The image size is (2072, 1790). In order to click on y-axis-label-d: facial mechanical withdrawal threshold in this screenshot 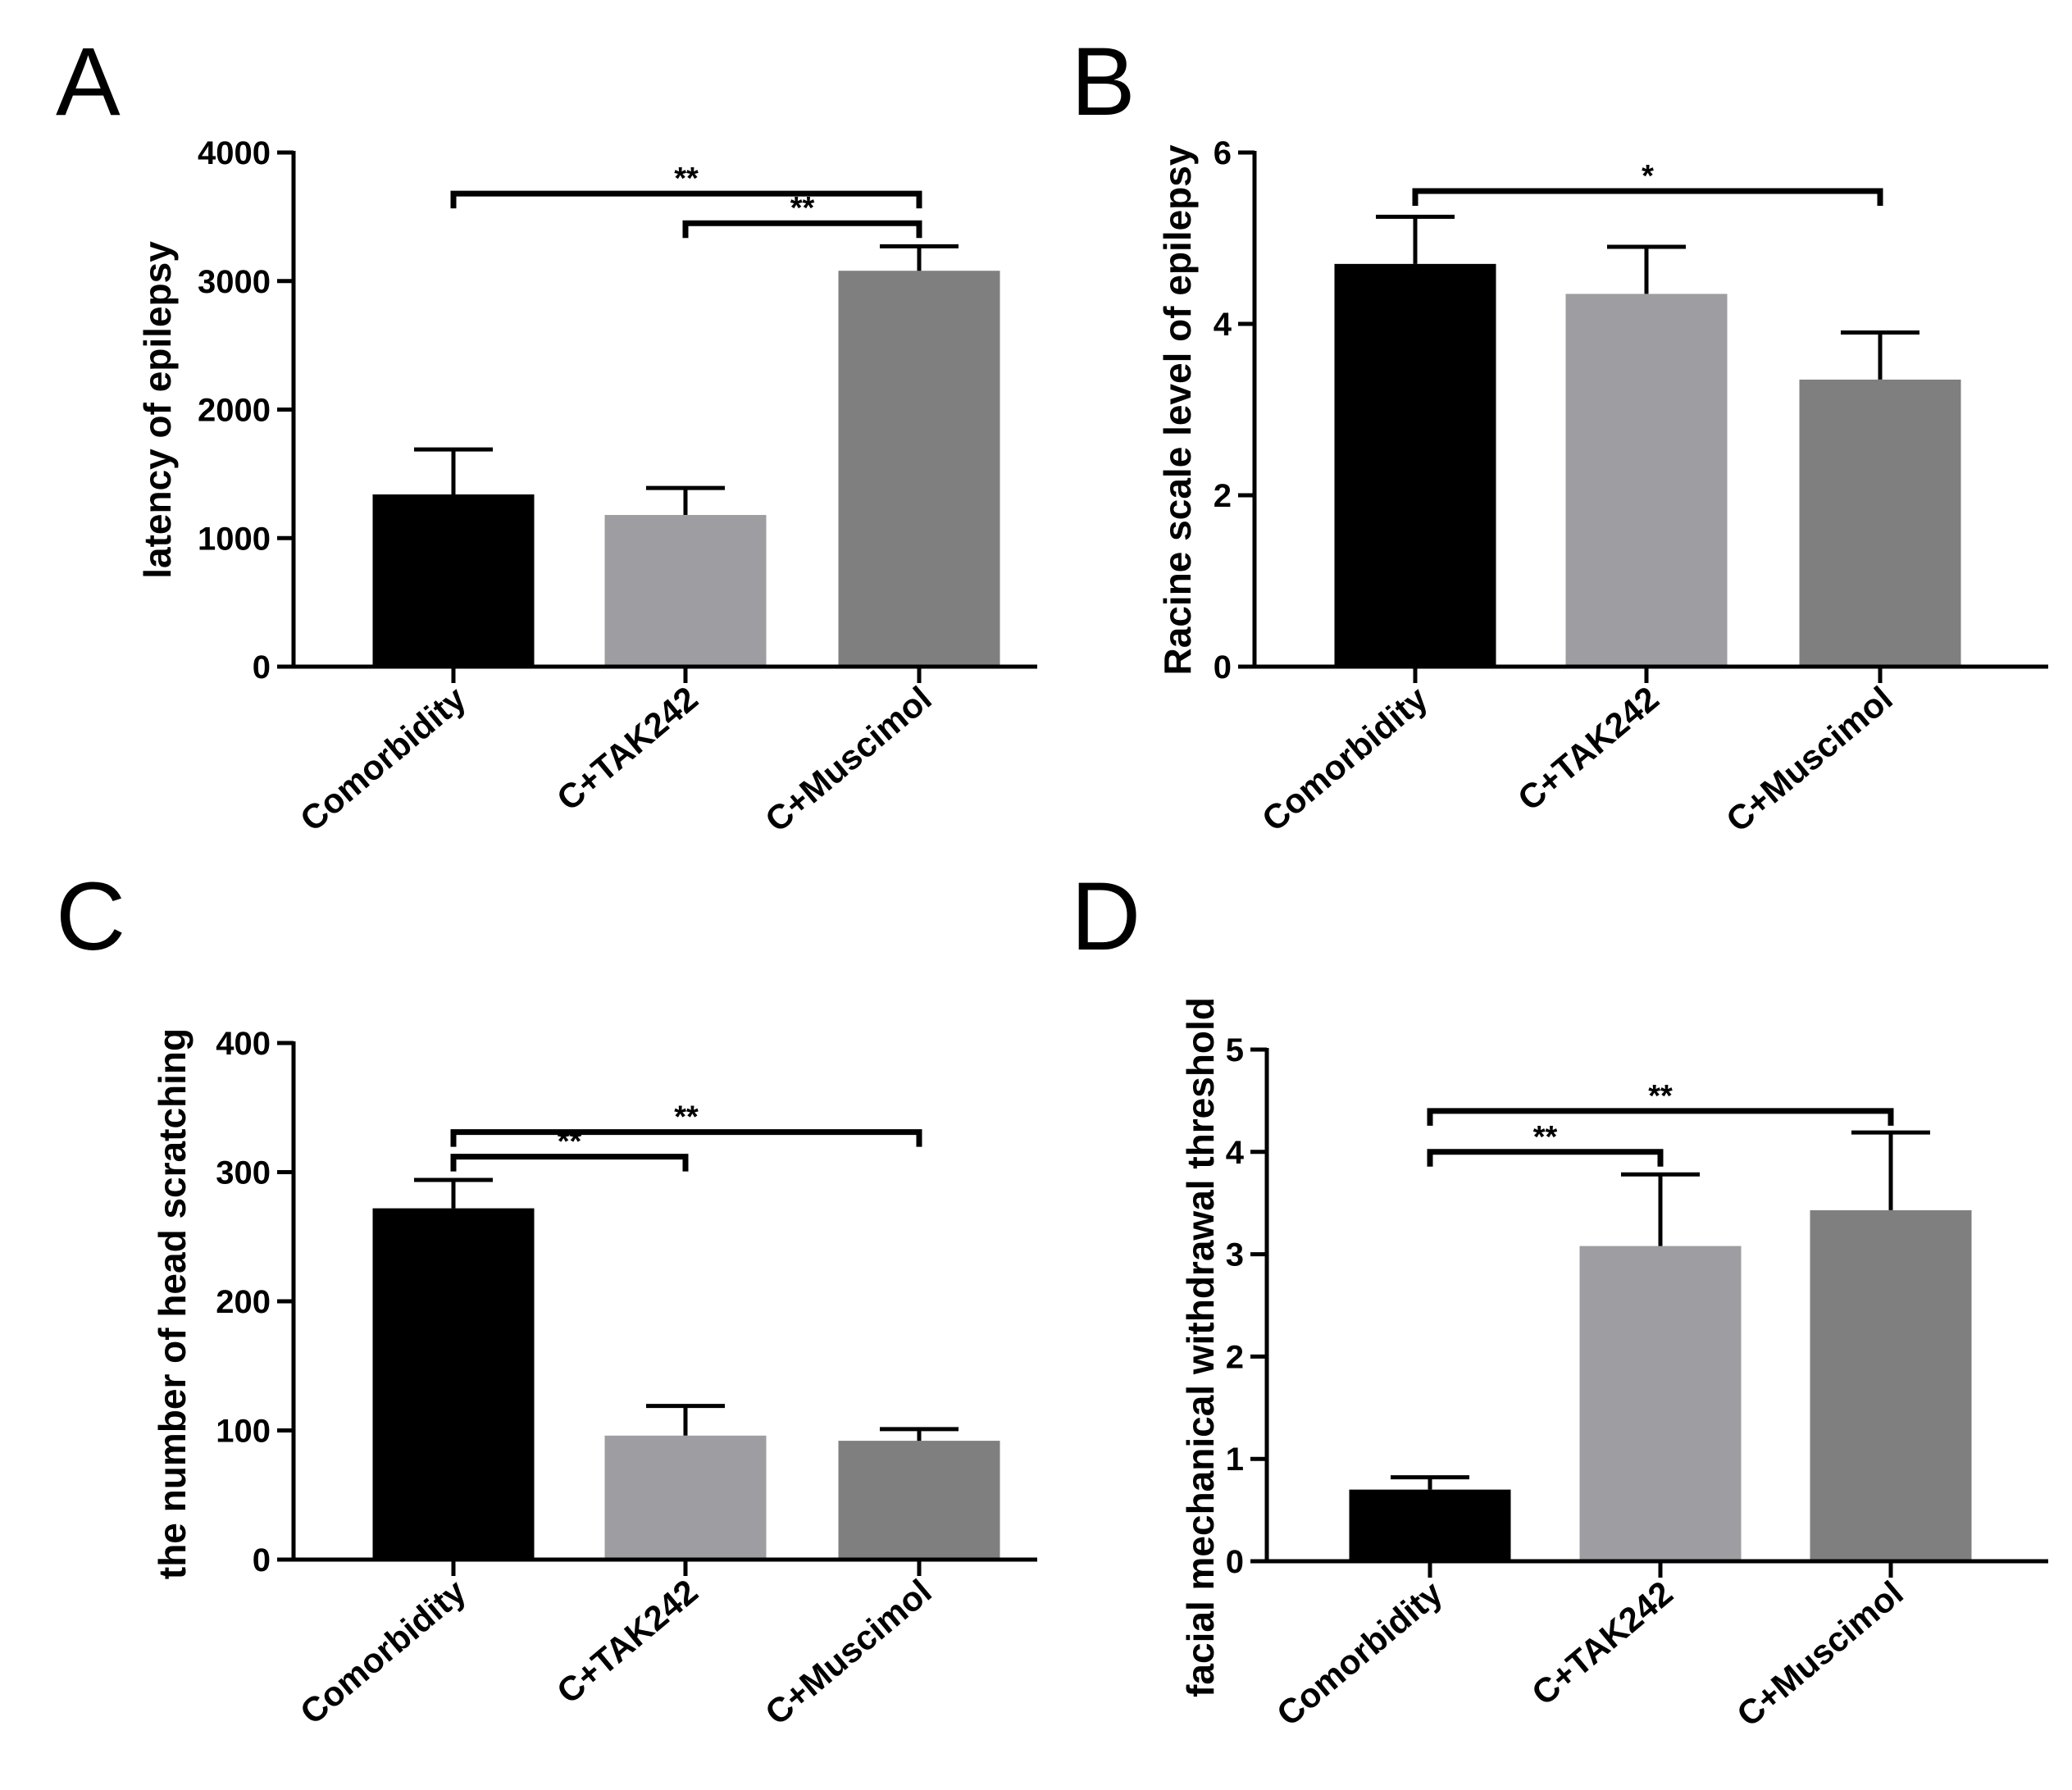, I will do `click(1200, 1347)`.